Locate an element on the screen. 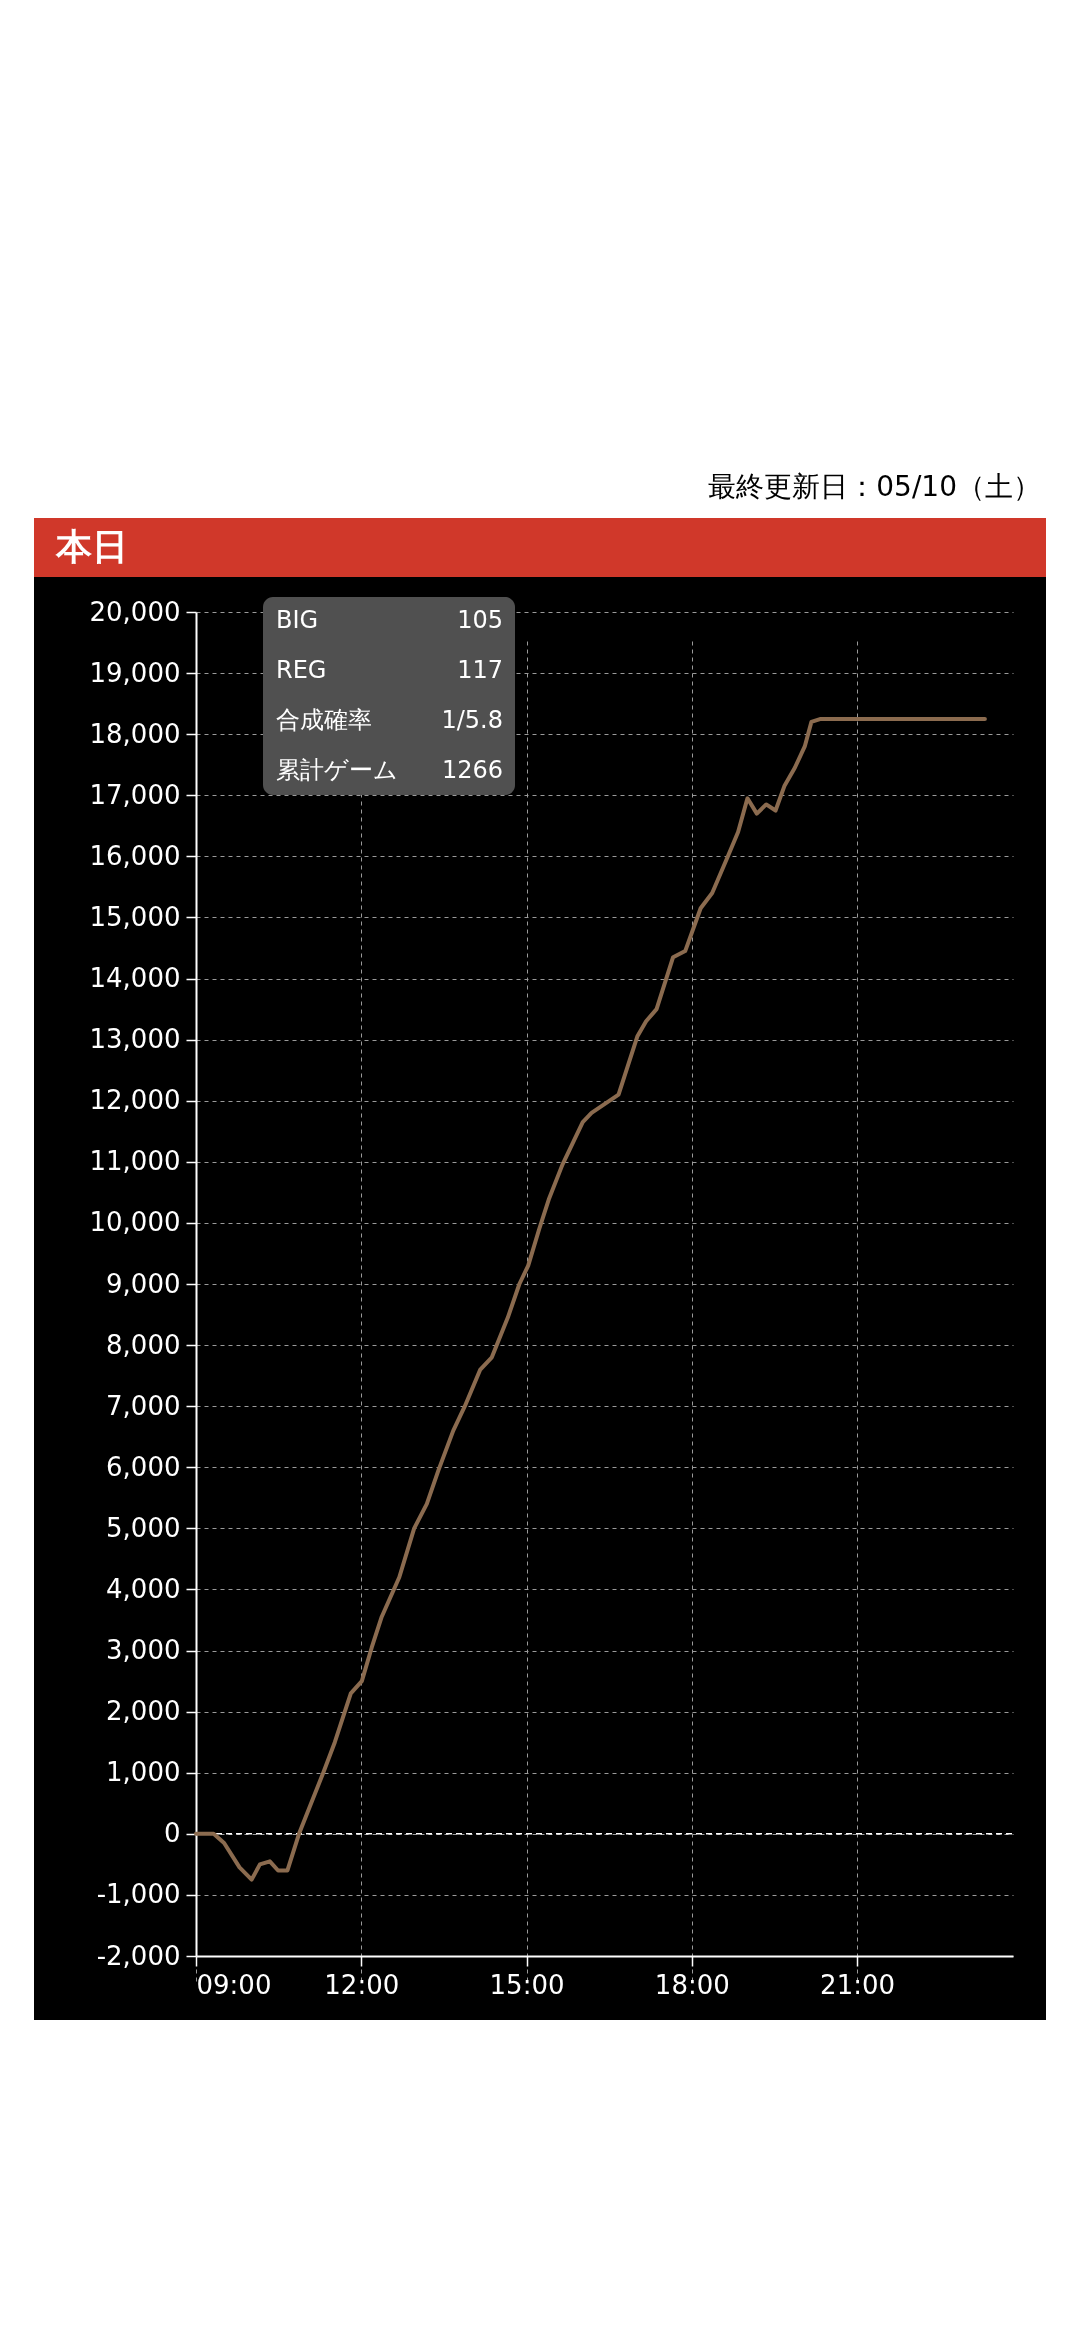 The height and width of the screenshot is (2340, 1080). x-tick-label: 09:00 is located at coordinates (234, 1984).